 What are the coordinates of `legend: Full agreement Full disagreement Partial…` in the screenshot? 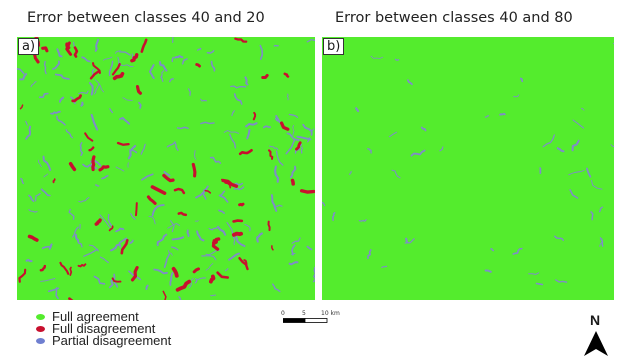 It's located at (103, 328).